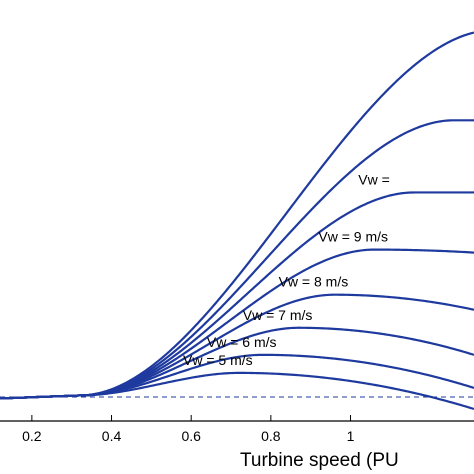 The width and height of the screenshot is (474, 474). What do you see at coordinates (353, 237) in the screenshot?
I see `curve-label: Vw = 9 m/s` at bounding box center [353, 237].